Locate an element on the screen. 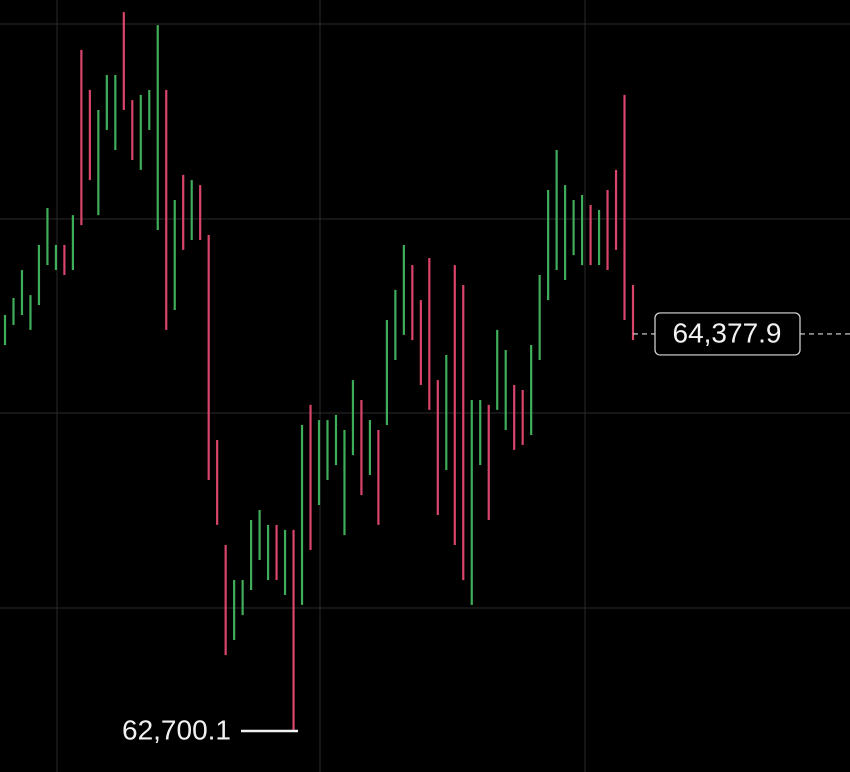 The height and width of the screenshot is (772, 850). low-marker-label: 62,700.1 is located at coordinates (176, 729).